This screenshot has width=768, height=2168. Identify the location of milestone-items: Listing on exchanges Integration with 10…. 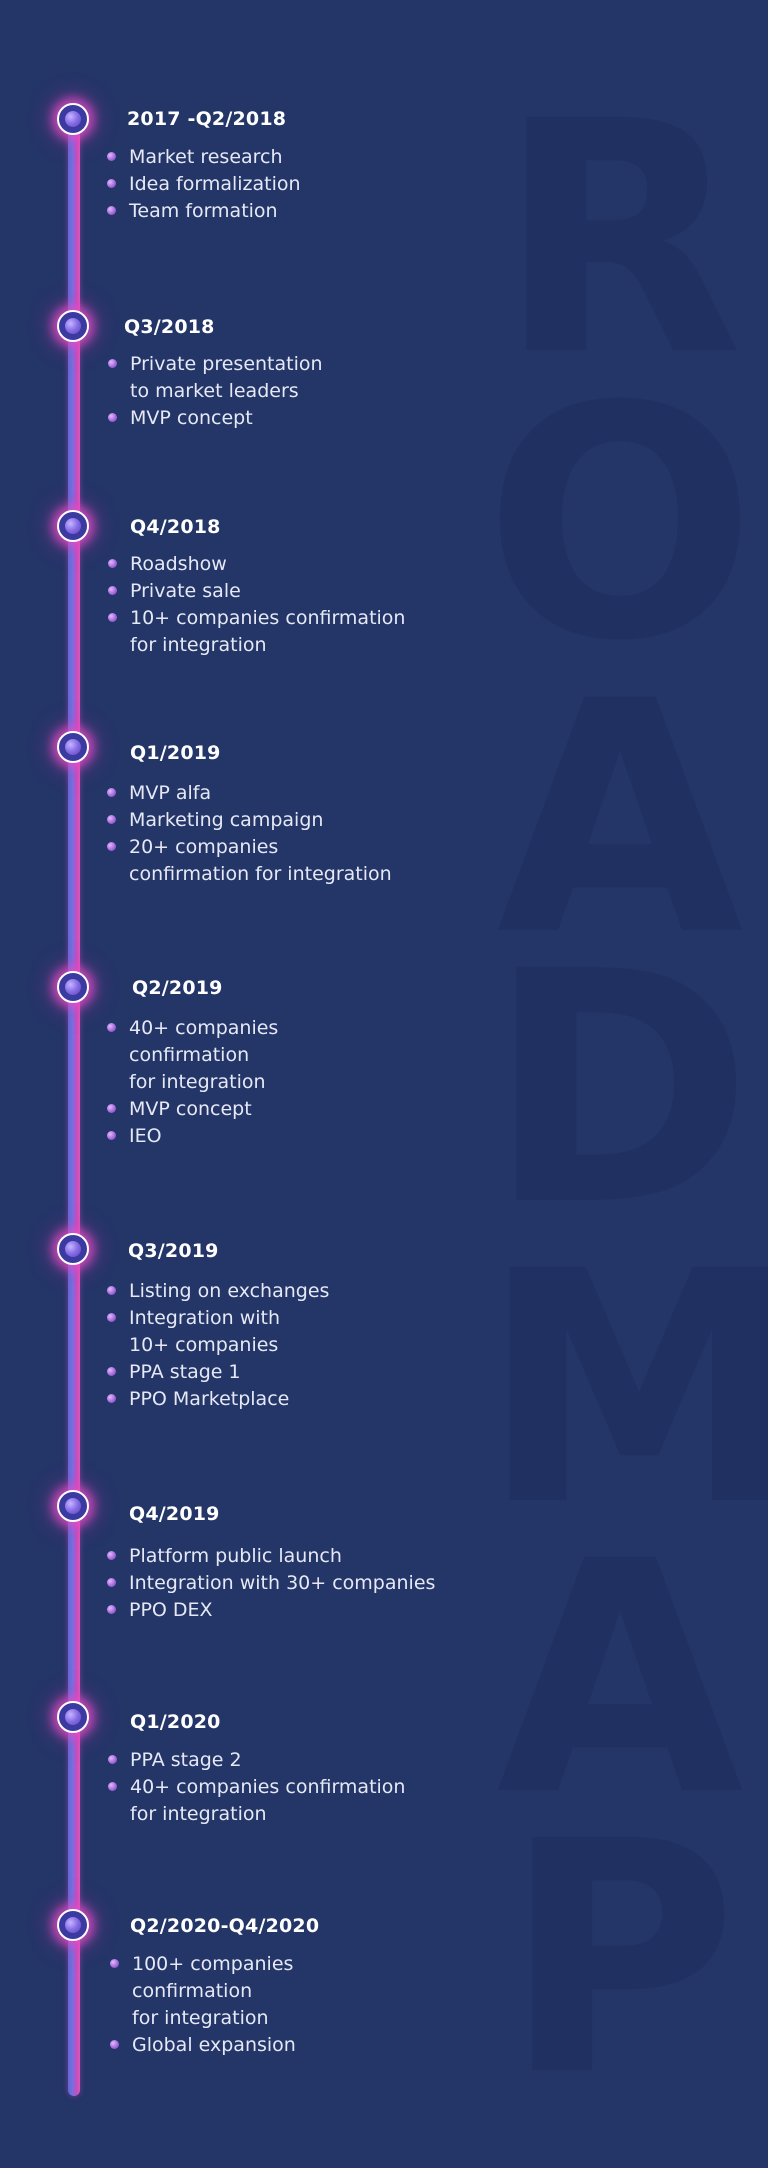
(218, 1345).